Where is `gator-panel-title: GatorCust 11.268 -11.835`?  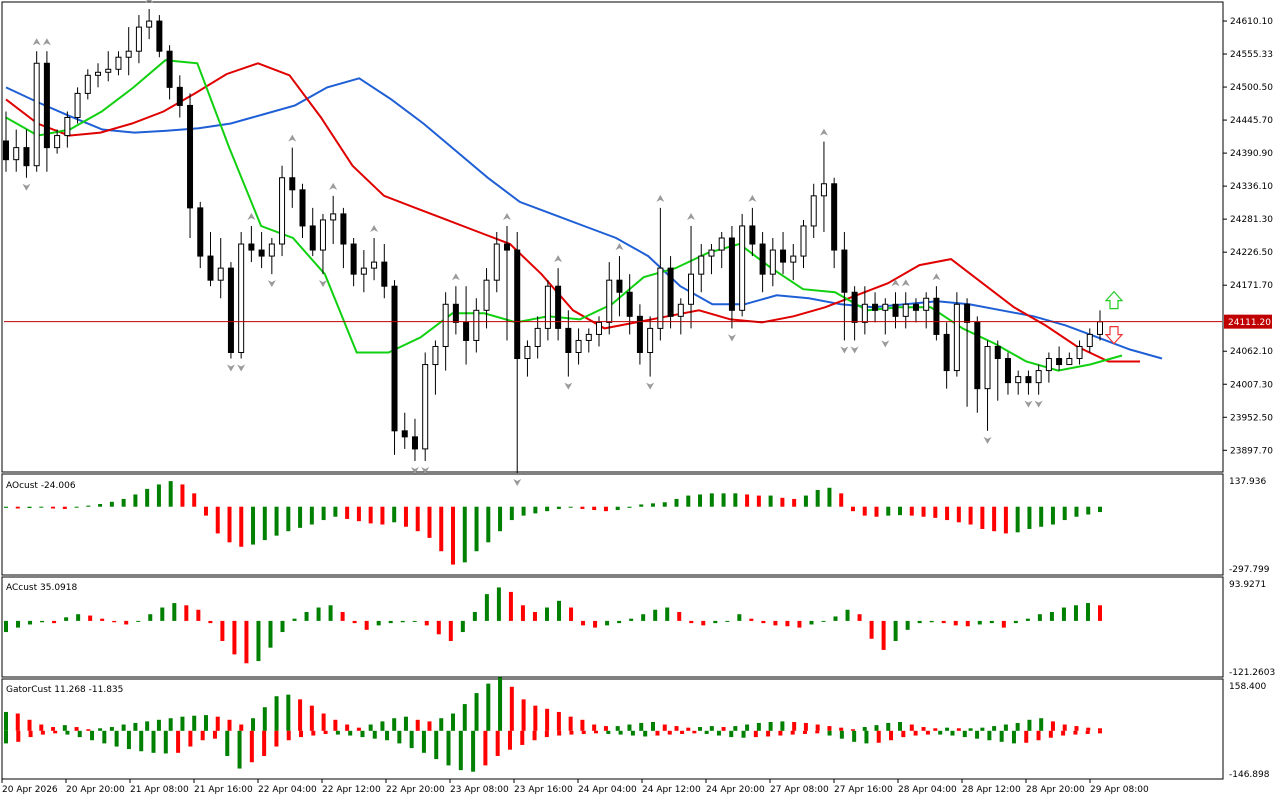
gator-panel-title: GatorCust 11.268 -11.835 is located at coordinates (64, 690).